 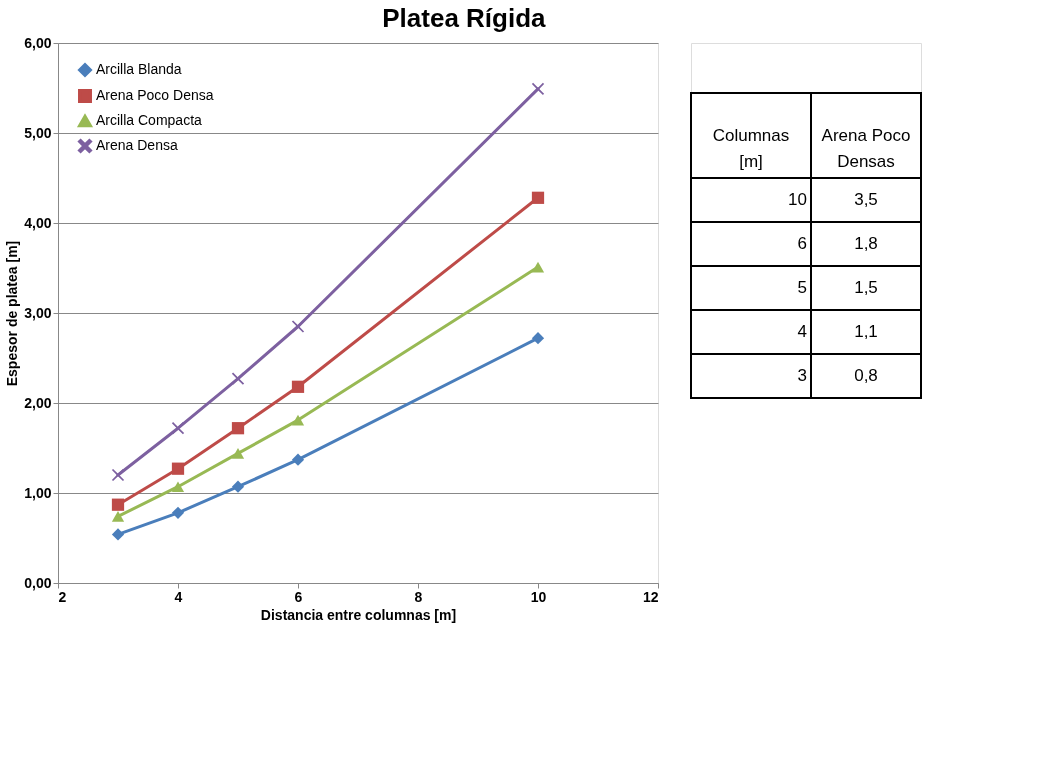 What do you see at coordinates (751, 148) in the screenshot?
I see `text: Columnas [m]` at bounding box center [751, 148].